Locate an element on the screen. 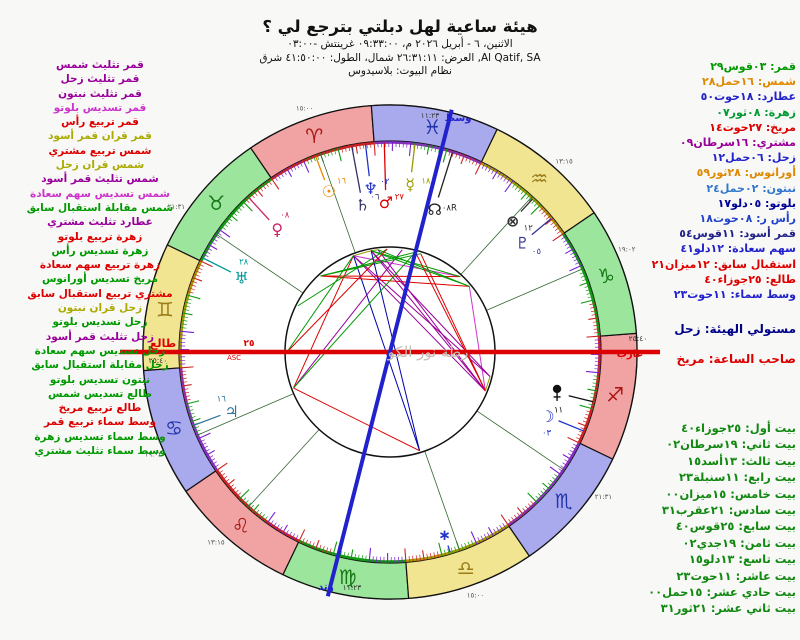 The width and height of the screenshot is (800, 640). lilith-pointer-line is located at coordinates (581, 399).